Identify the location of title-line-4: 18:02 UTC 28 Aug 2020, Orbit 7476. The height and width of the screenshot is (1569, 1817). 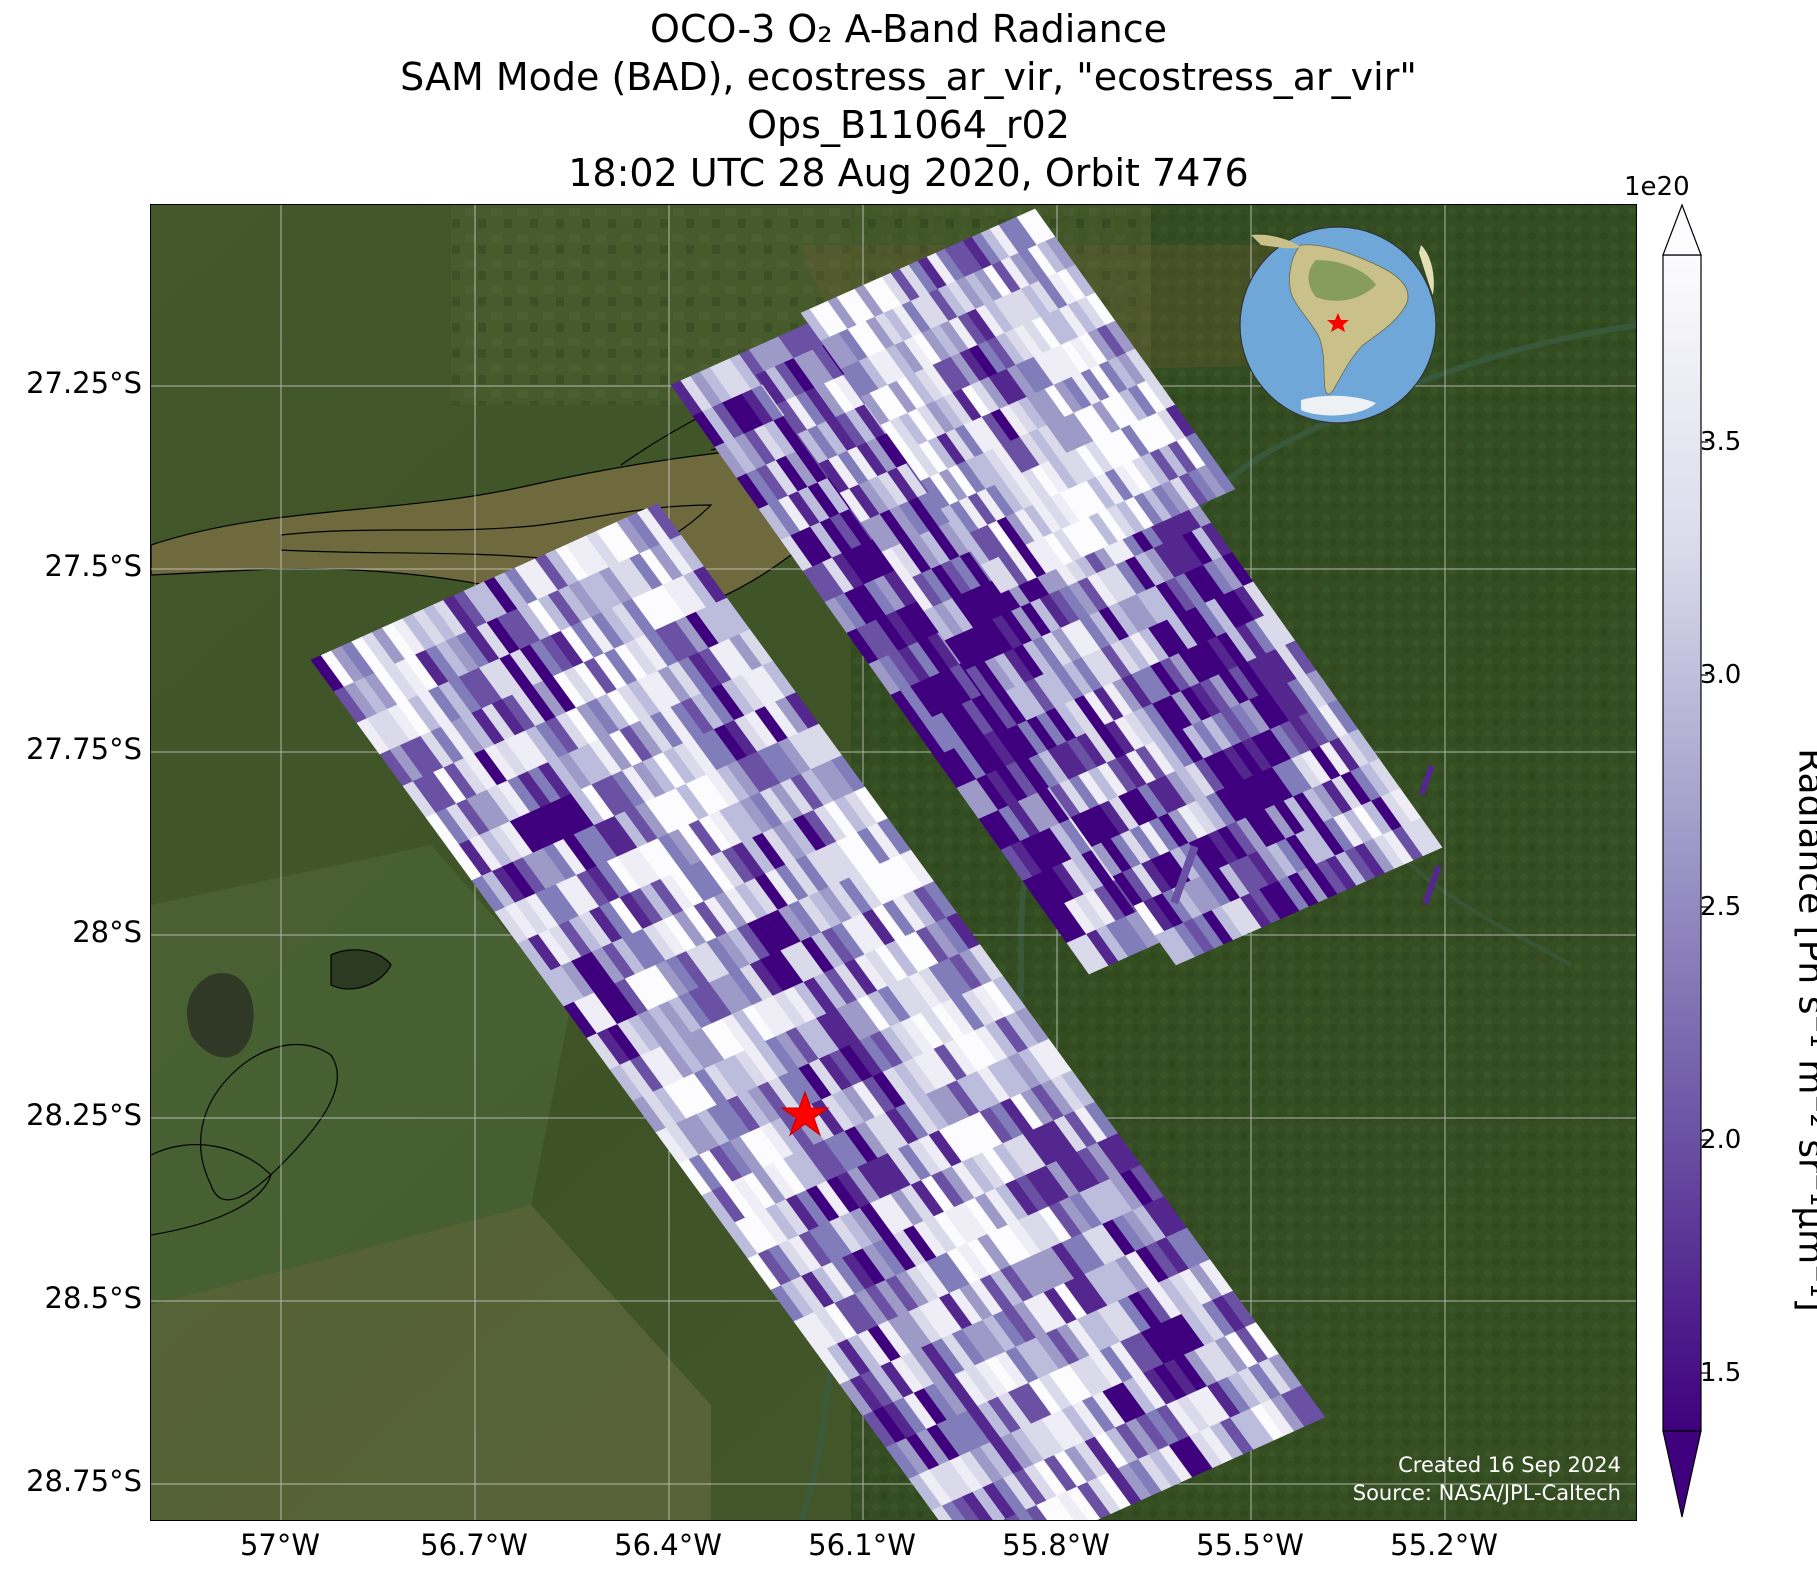
(908, 173).